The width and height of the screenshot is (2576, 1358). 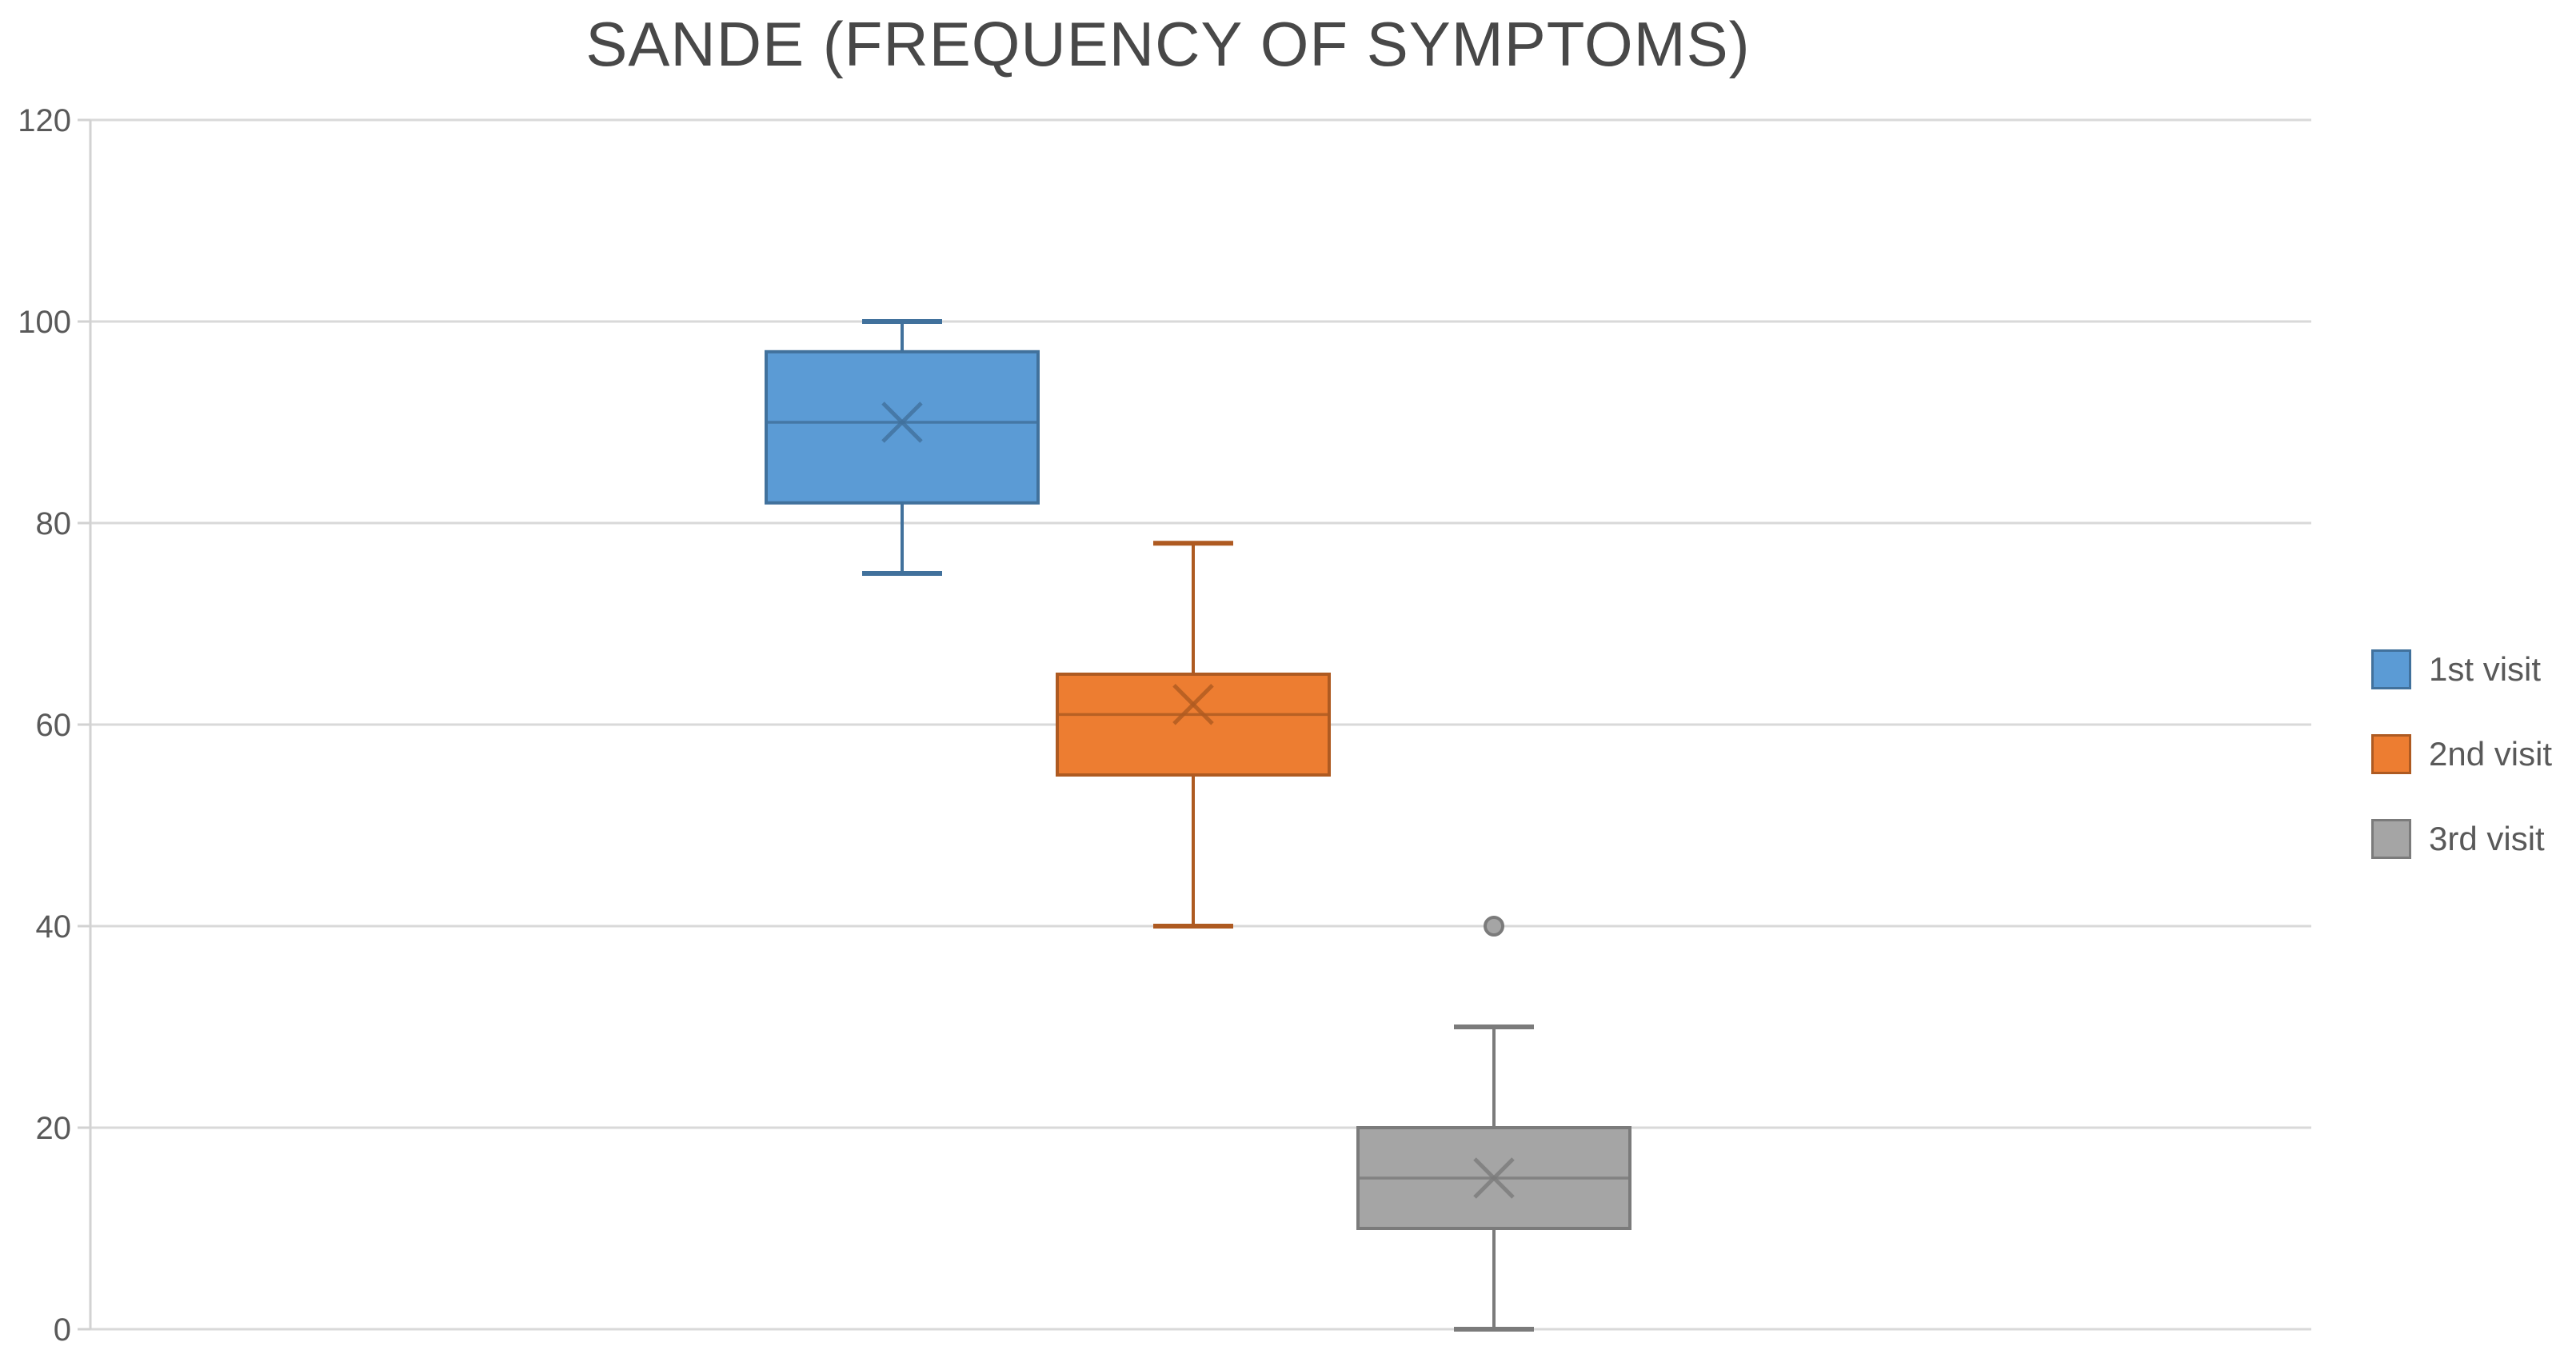 I want to click on legend-item-1st-visit: 1st visit, so click(x=2461, y=669).